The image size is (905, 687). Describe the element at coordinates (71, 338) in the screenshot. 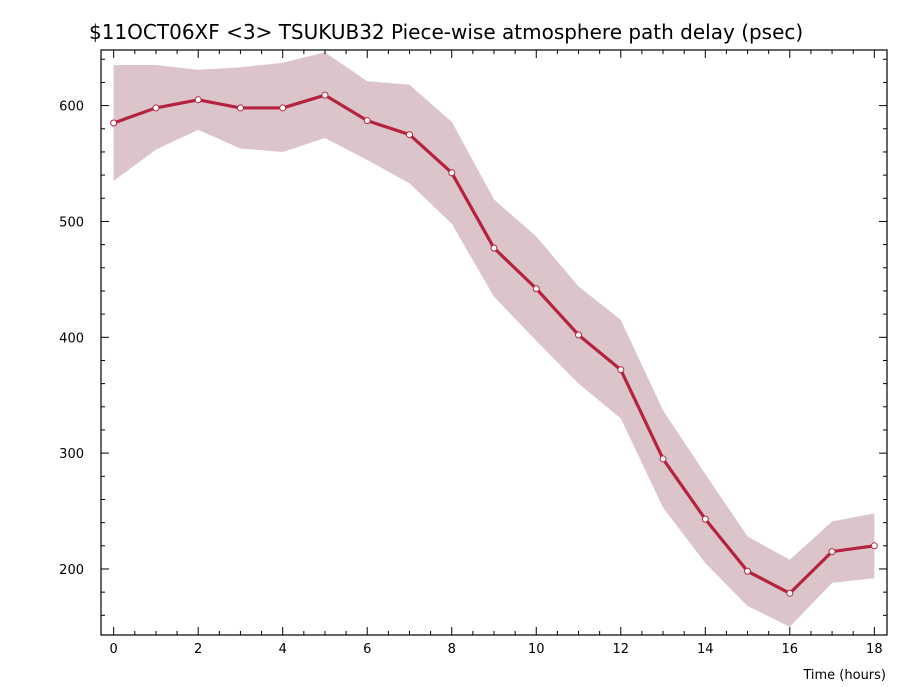

I see `y-tick-label: 400` at that location.